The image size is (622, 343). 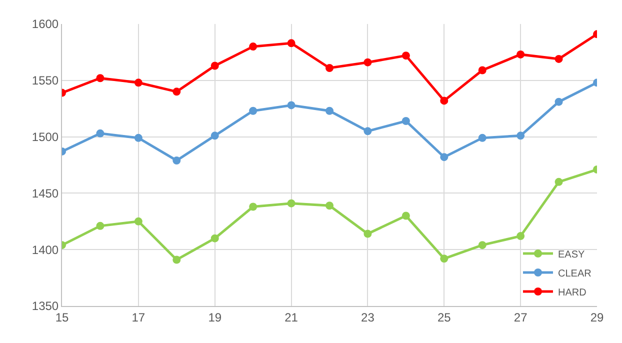 What do you see at coordinates (368, 317) in the screenshot?
I see `x-tick-label: 23` at bounding box center [368, 317].